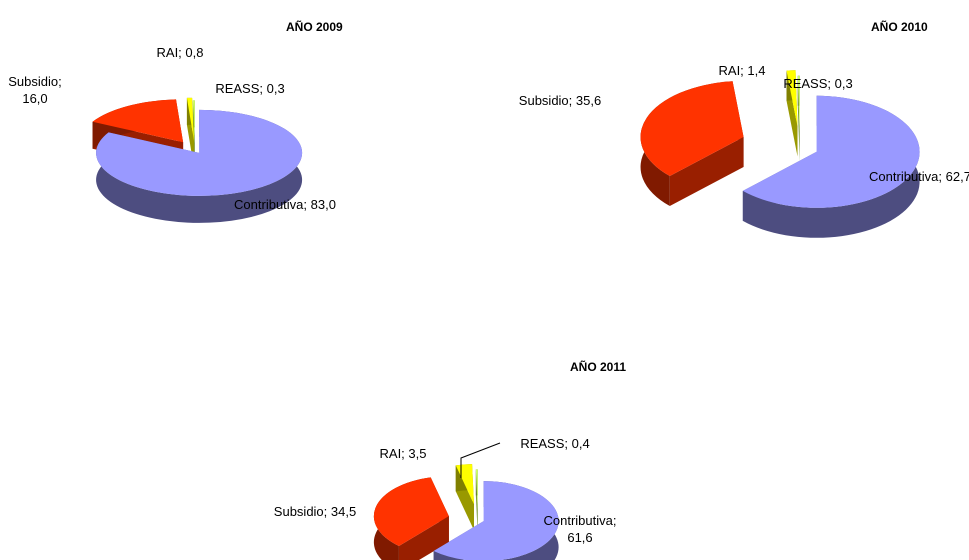  What do you see at coordinates (919, 176) in the screenshot?
I see `data-label: Contributiva; 62,7` at bounding box center [919, 176].